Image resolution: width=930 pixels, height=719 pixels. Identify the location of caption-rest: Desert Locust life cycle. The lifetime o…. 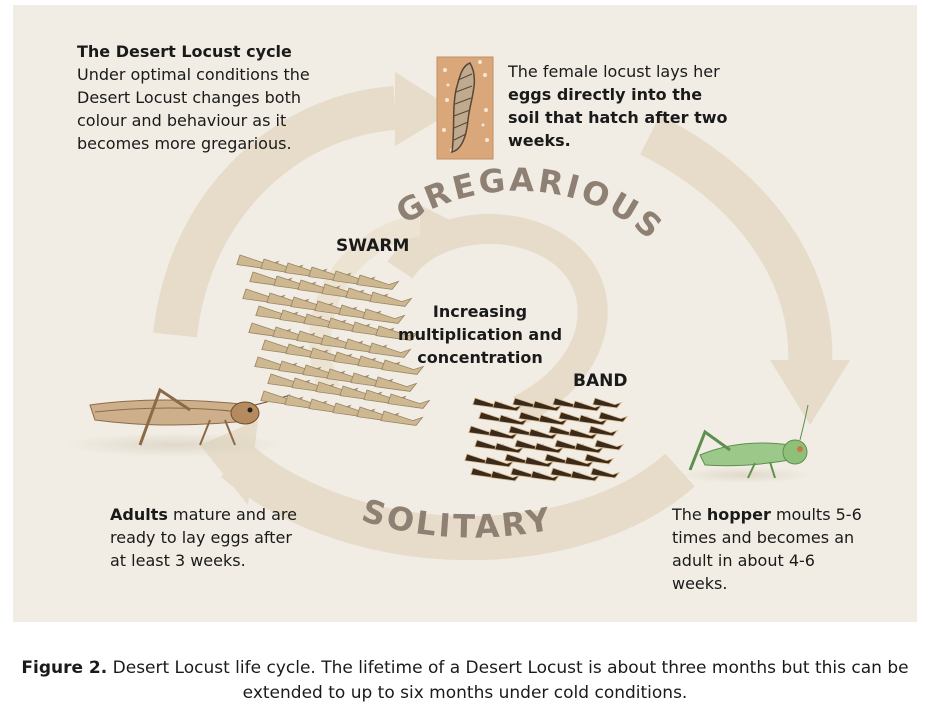
(508, 680).